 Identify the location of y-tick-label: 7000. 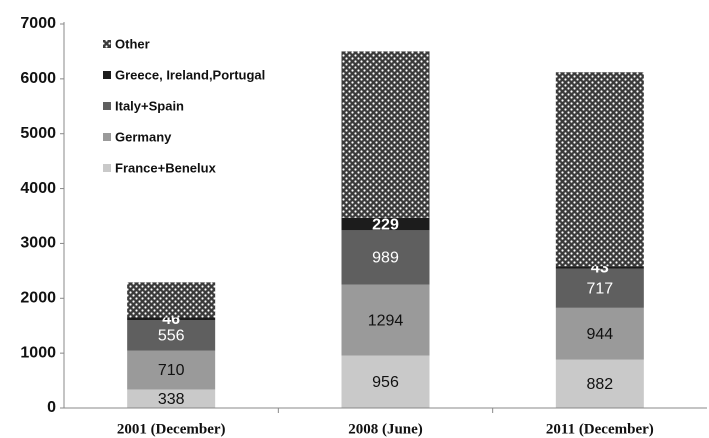
(38, 23).